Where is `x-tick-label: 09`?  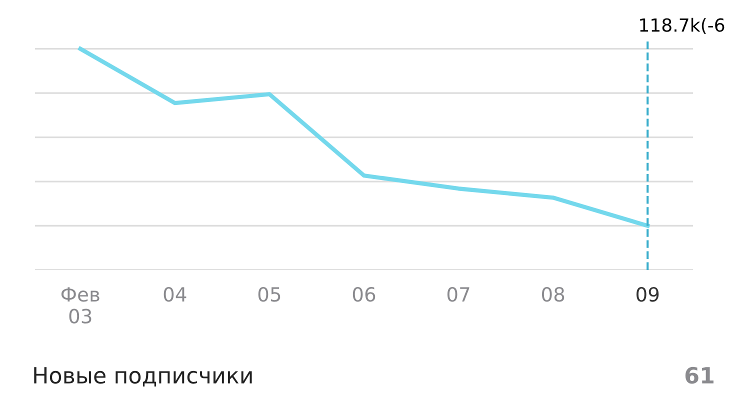
x-tick-label: 09 is located at coordinates (647, 294).